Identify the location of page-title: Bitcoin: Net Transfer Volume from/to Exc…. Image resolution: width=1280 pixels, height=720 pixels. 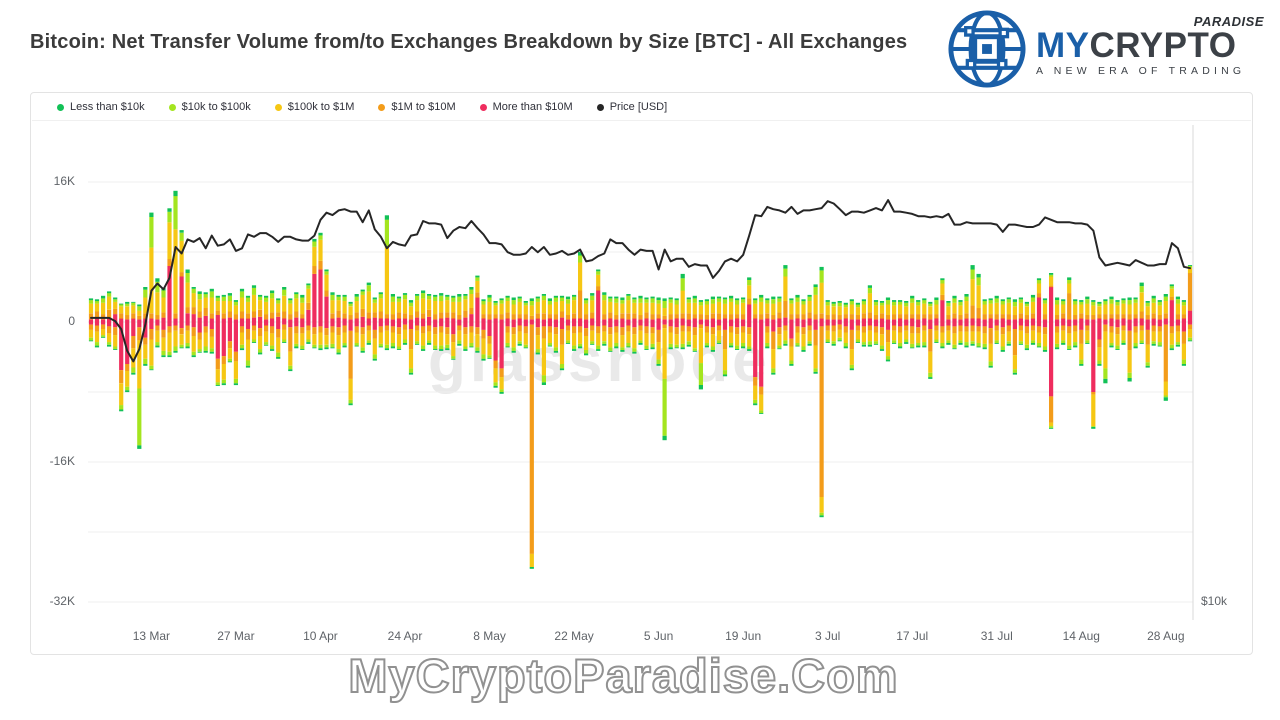
(469, 42).